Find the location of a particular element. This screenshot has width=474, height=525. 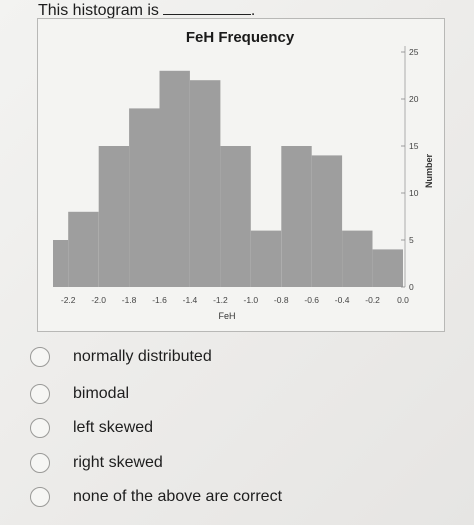

option-label: normally distributed is located at coordinates (142, 356).